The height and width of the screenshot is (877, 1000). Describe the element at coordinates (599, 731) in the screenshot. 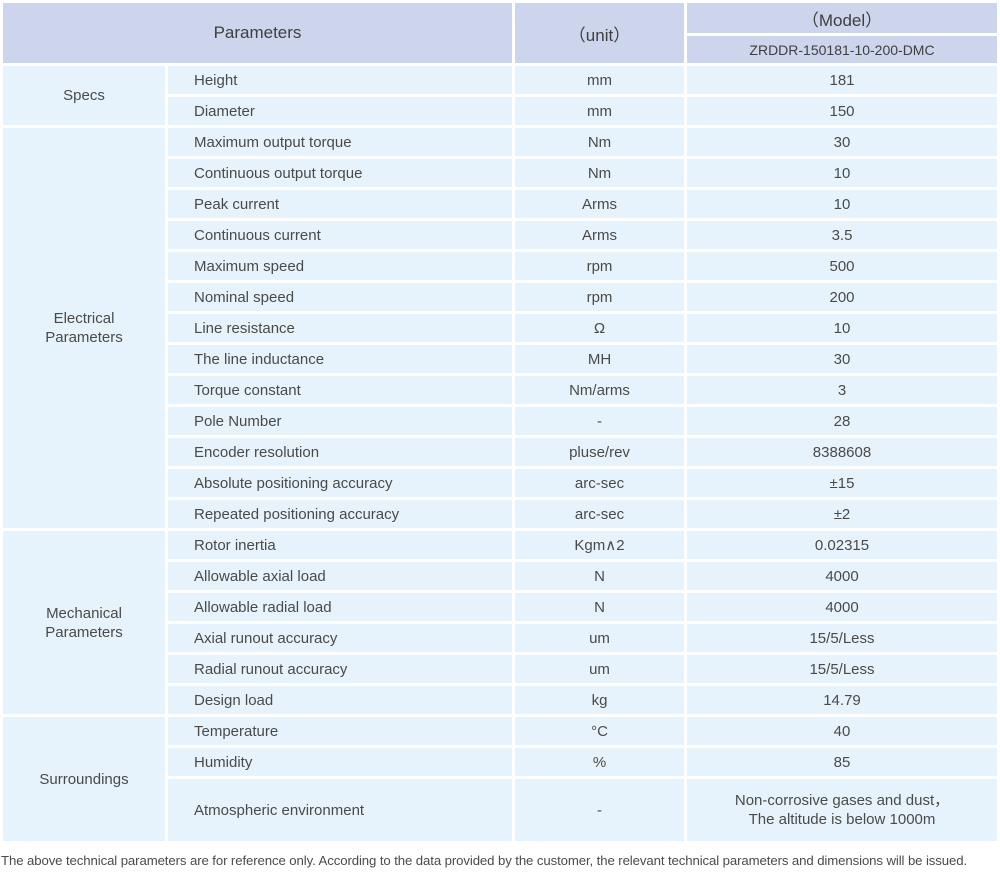

I see `unit-cell: °C` at that location.